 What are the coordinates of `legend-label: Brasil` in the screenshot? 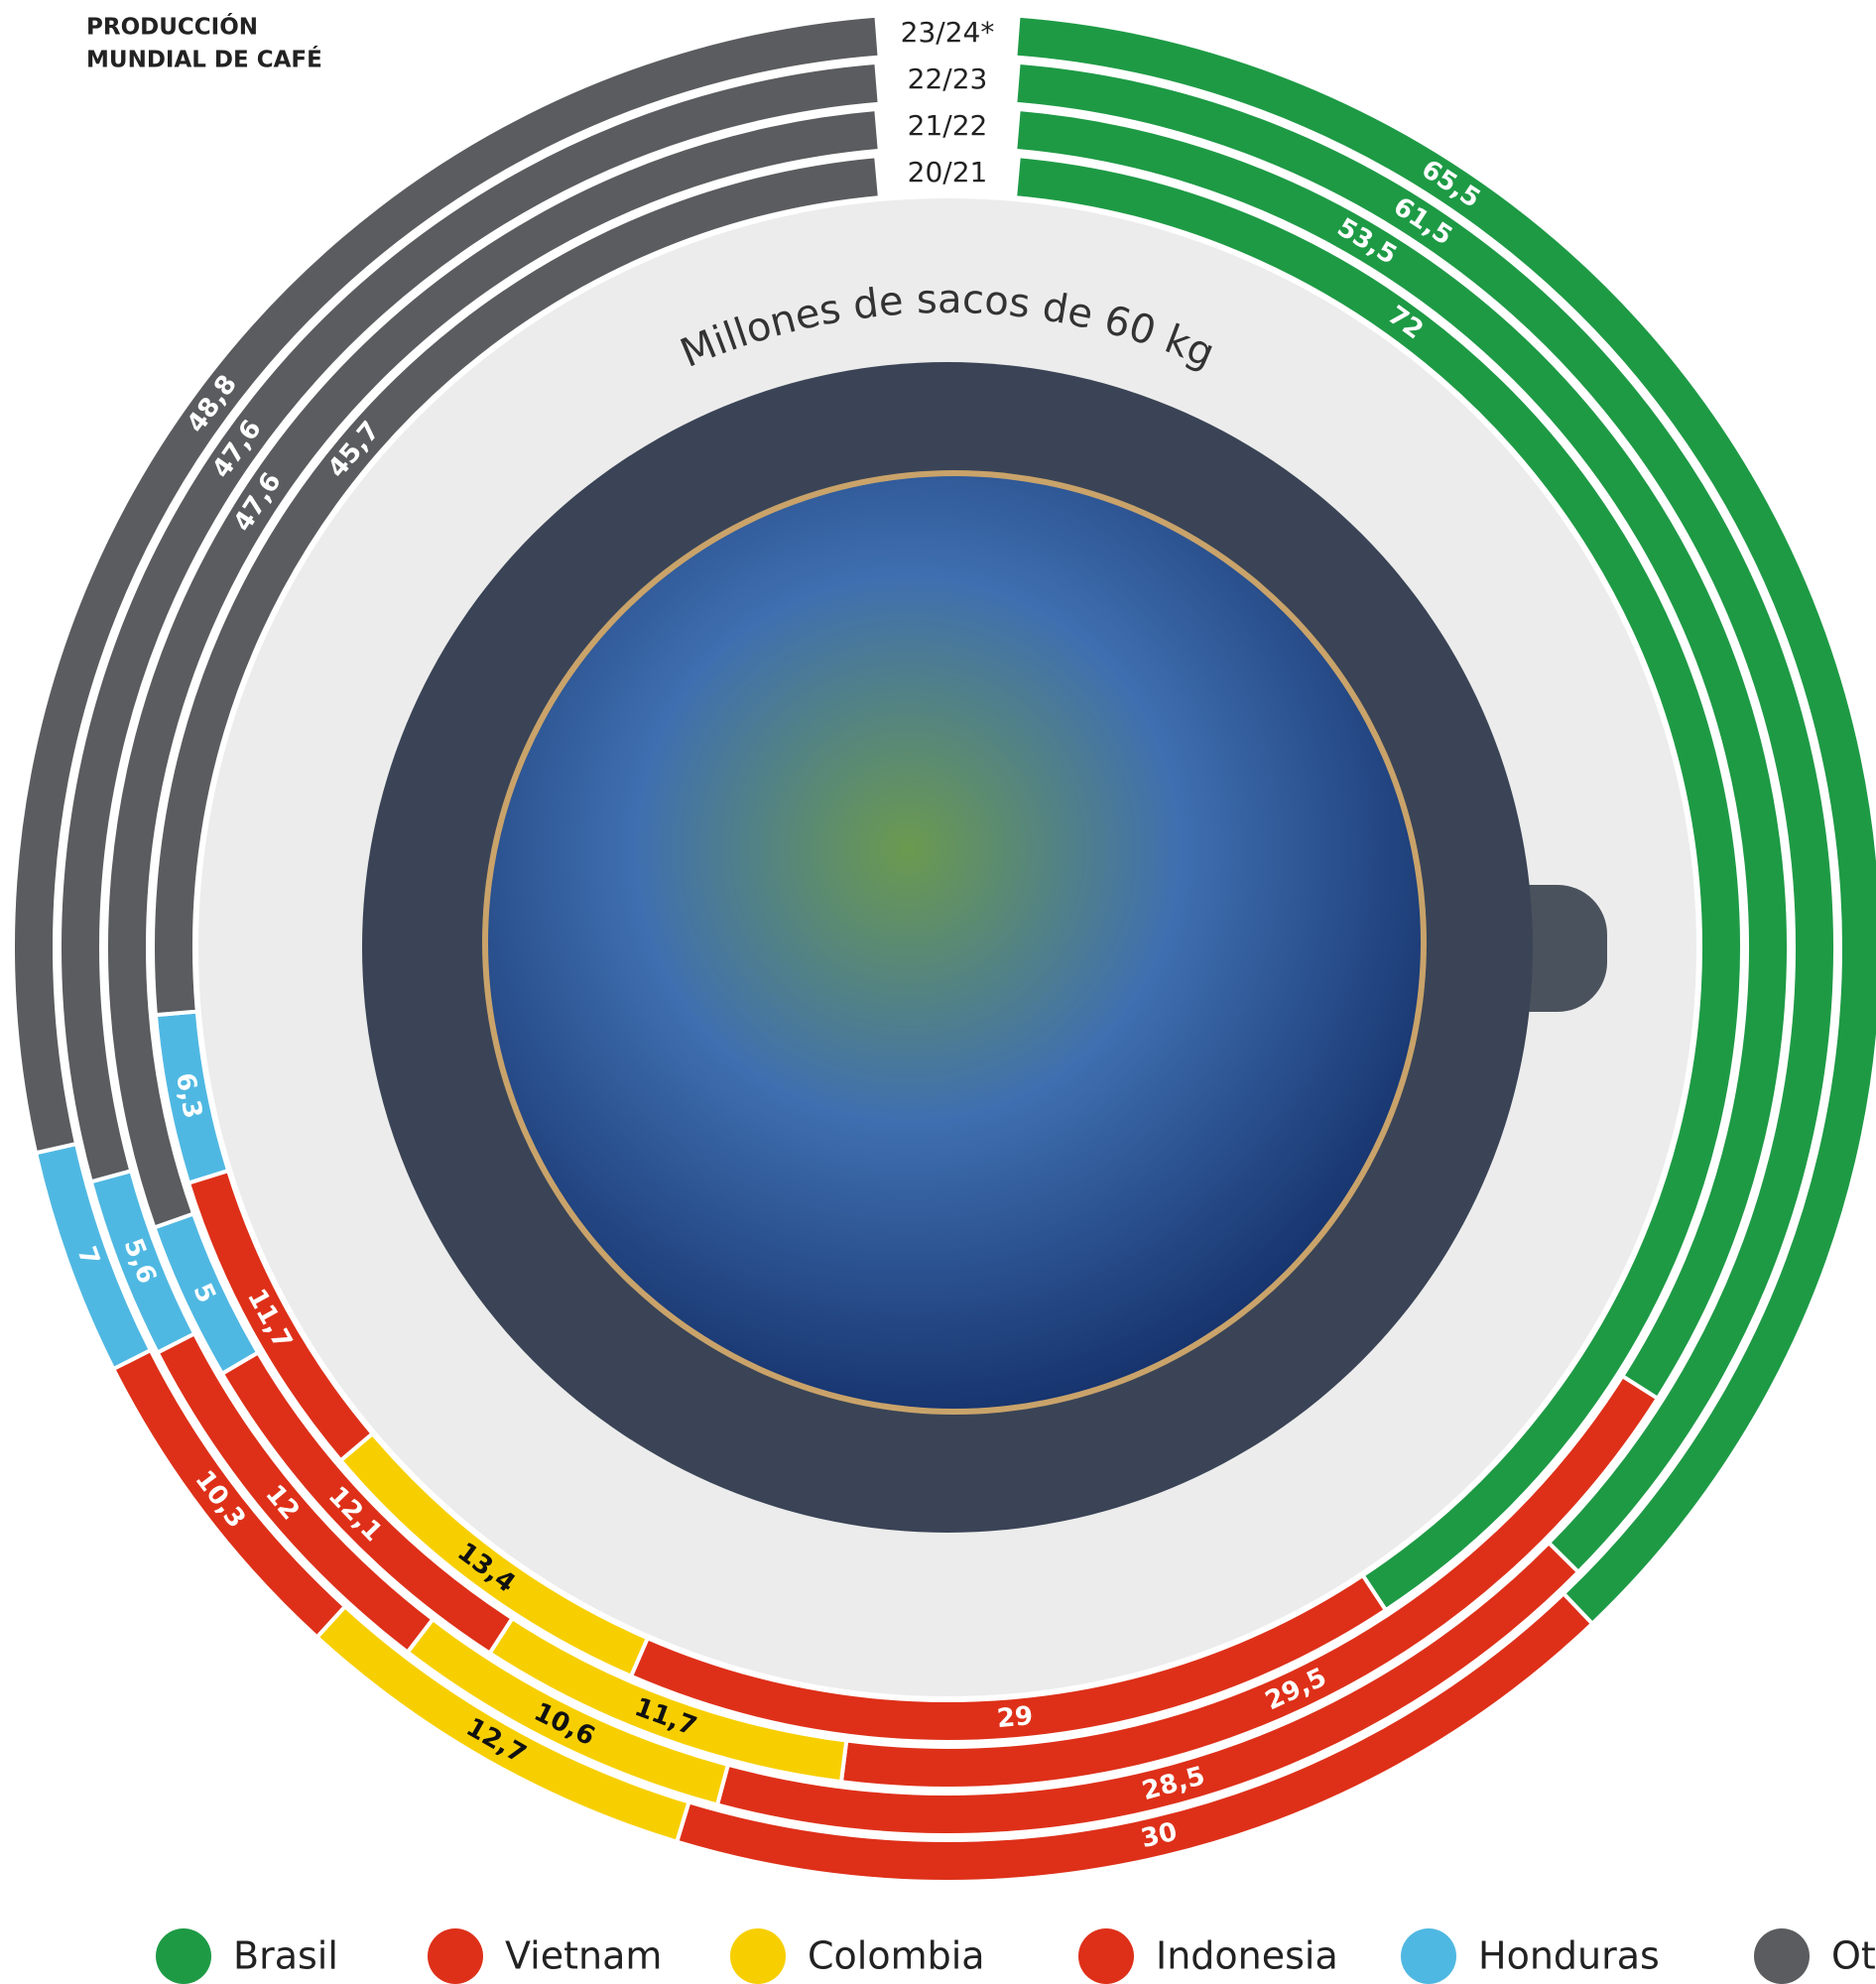 It's located at (285, 1956).